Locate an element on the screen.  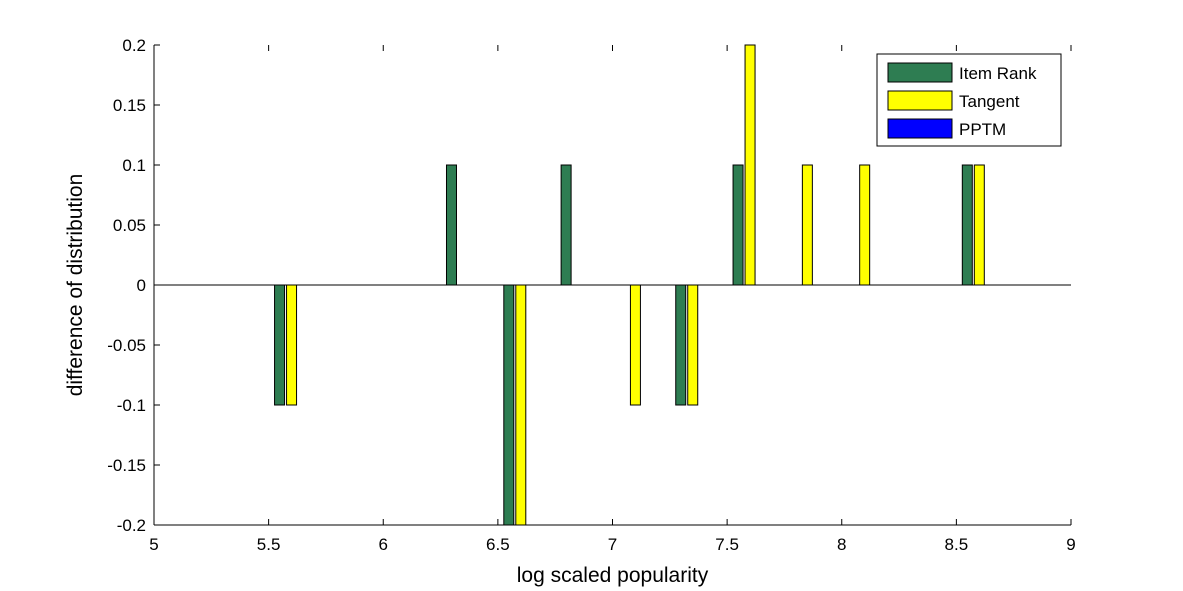
y-tick-label: -0.2 is located at coordinates (131, 525).